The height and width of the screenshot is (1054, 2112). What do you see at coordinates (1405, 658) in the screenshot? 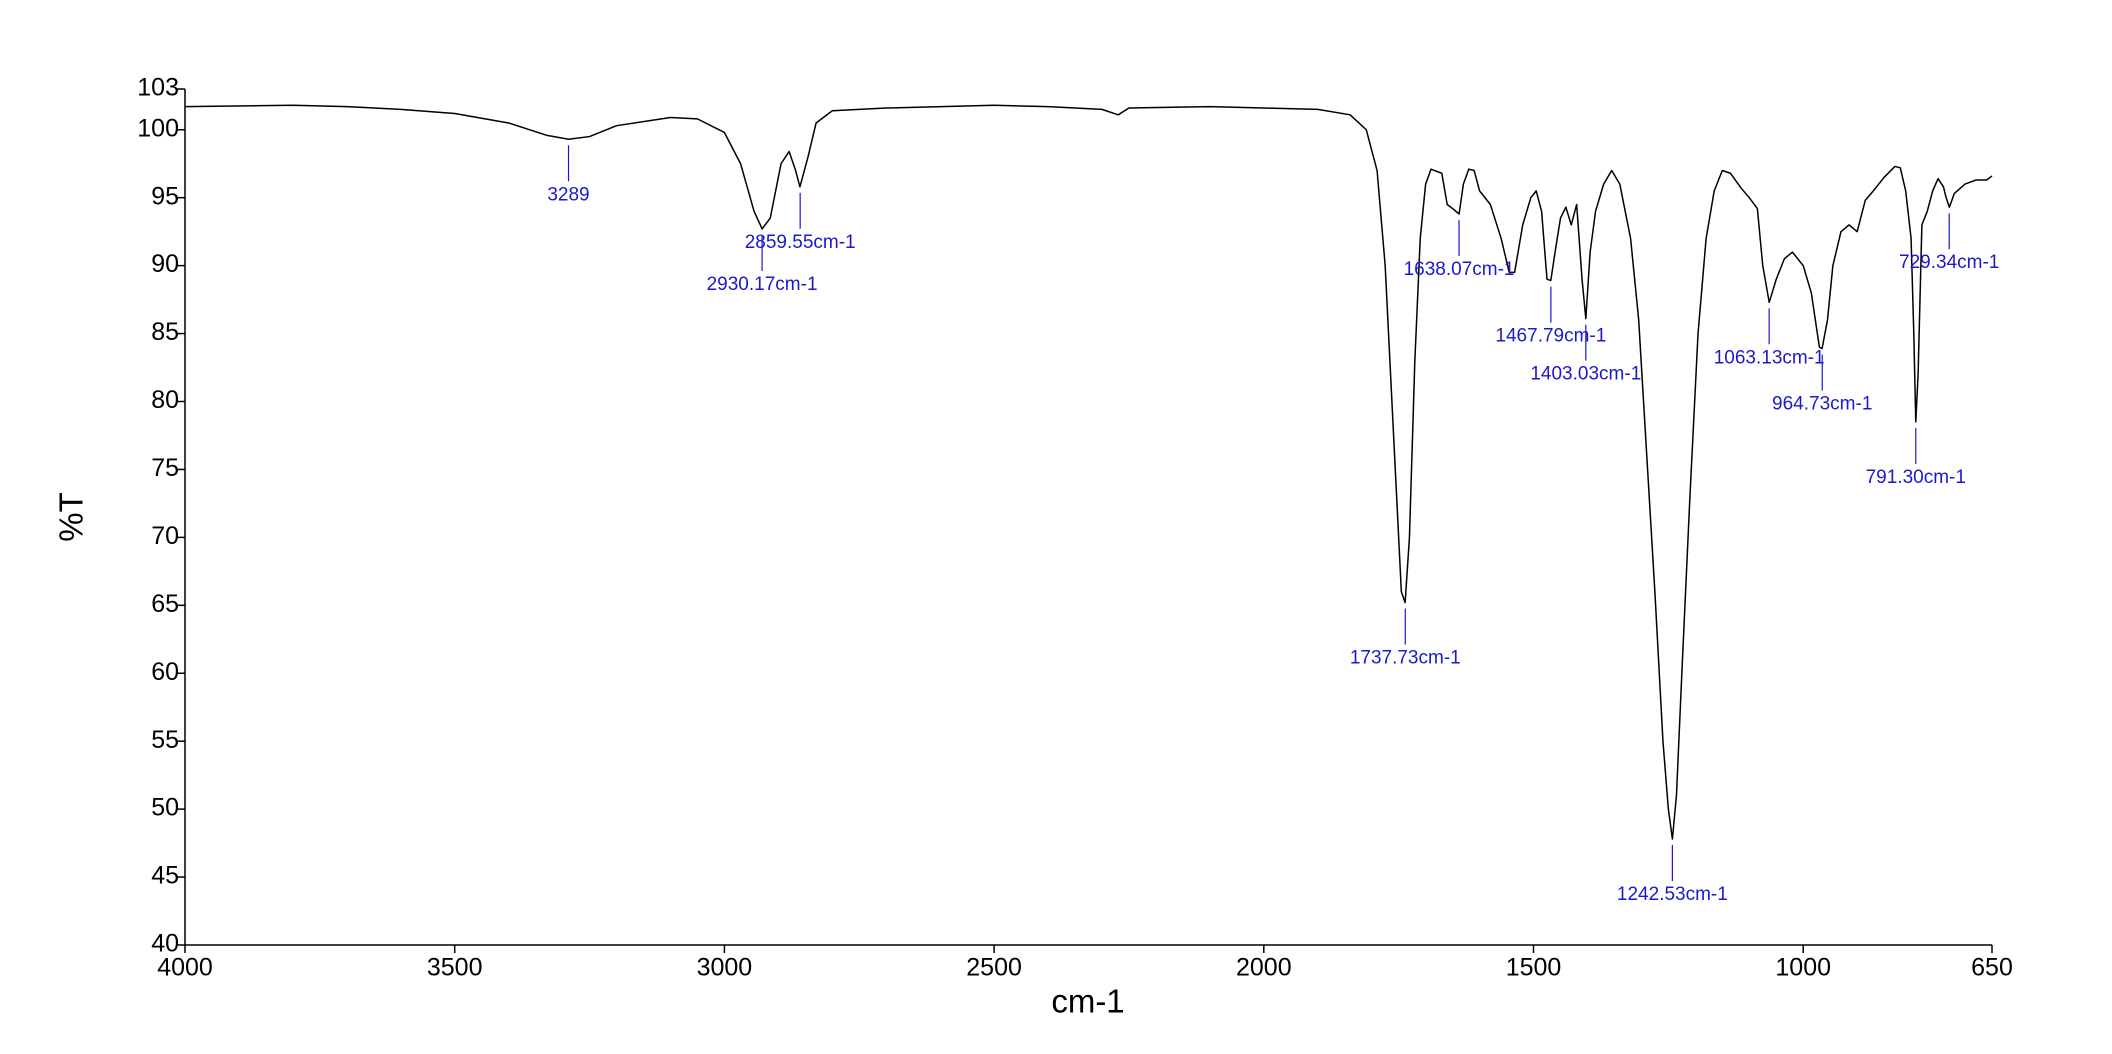
I see `peak-label: 1737.73cm-1` at bounding box center [1405, 658].